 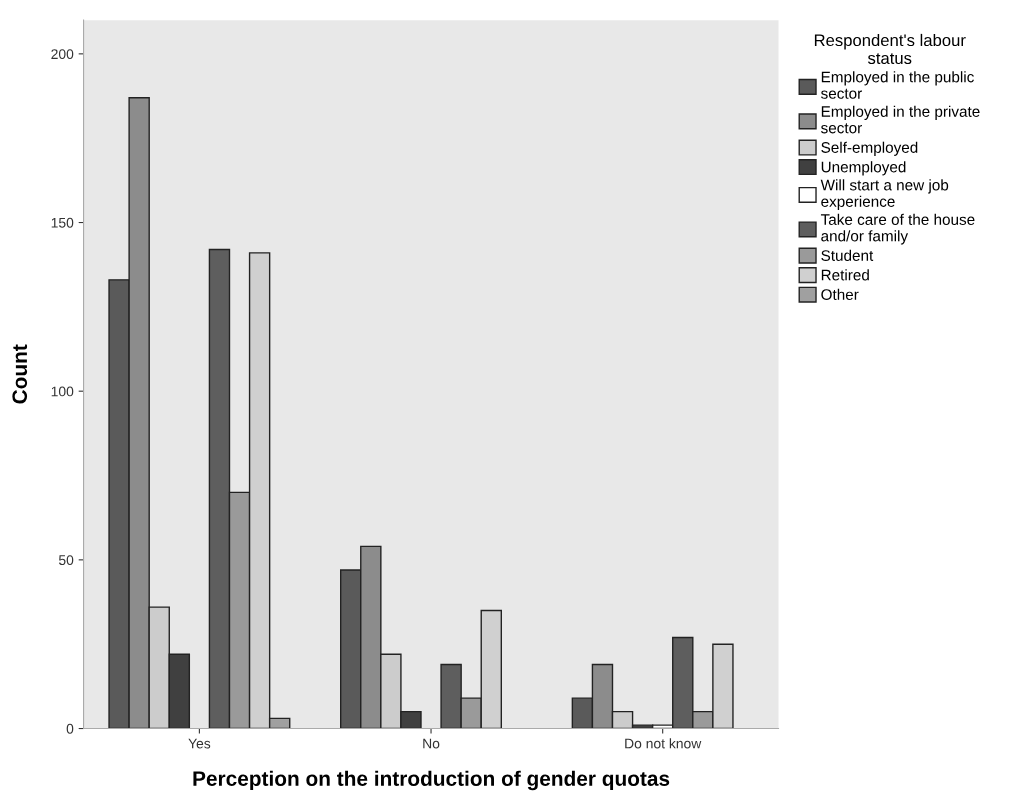 I want to click on x-tick-label: No, so click(x=431, y=743).